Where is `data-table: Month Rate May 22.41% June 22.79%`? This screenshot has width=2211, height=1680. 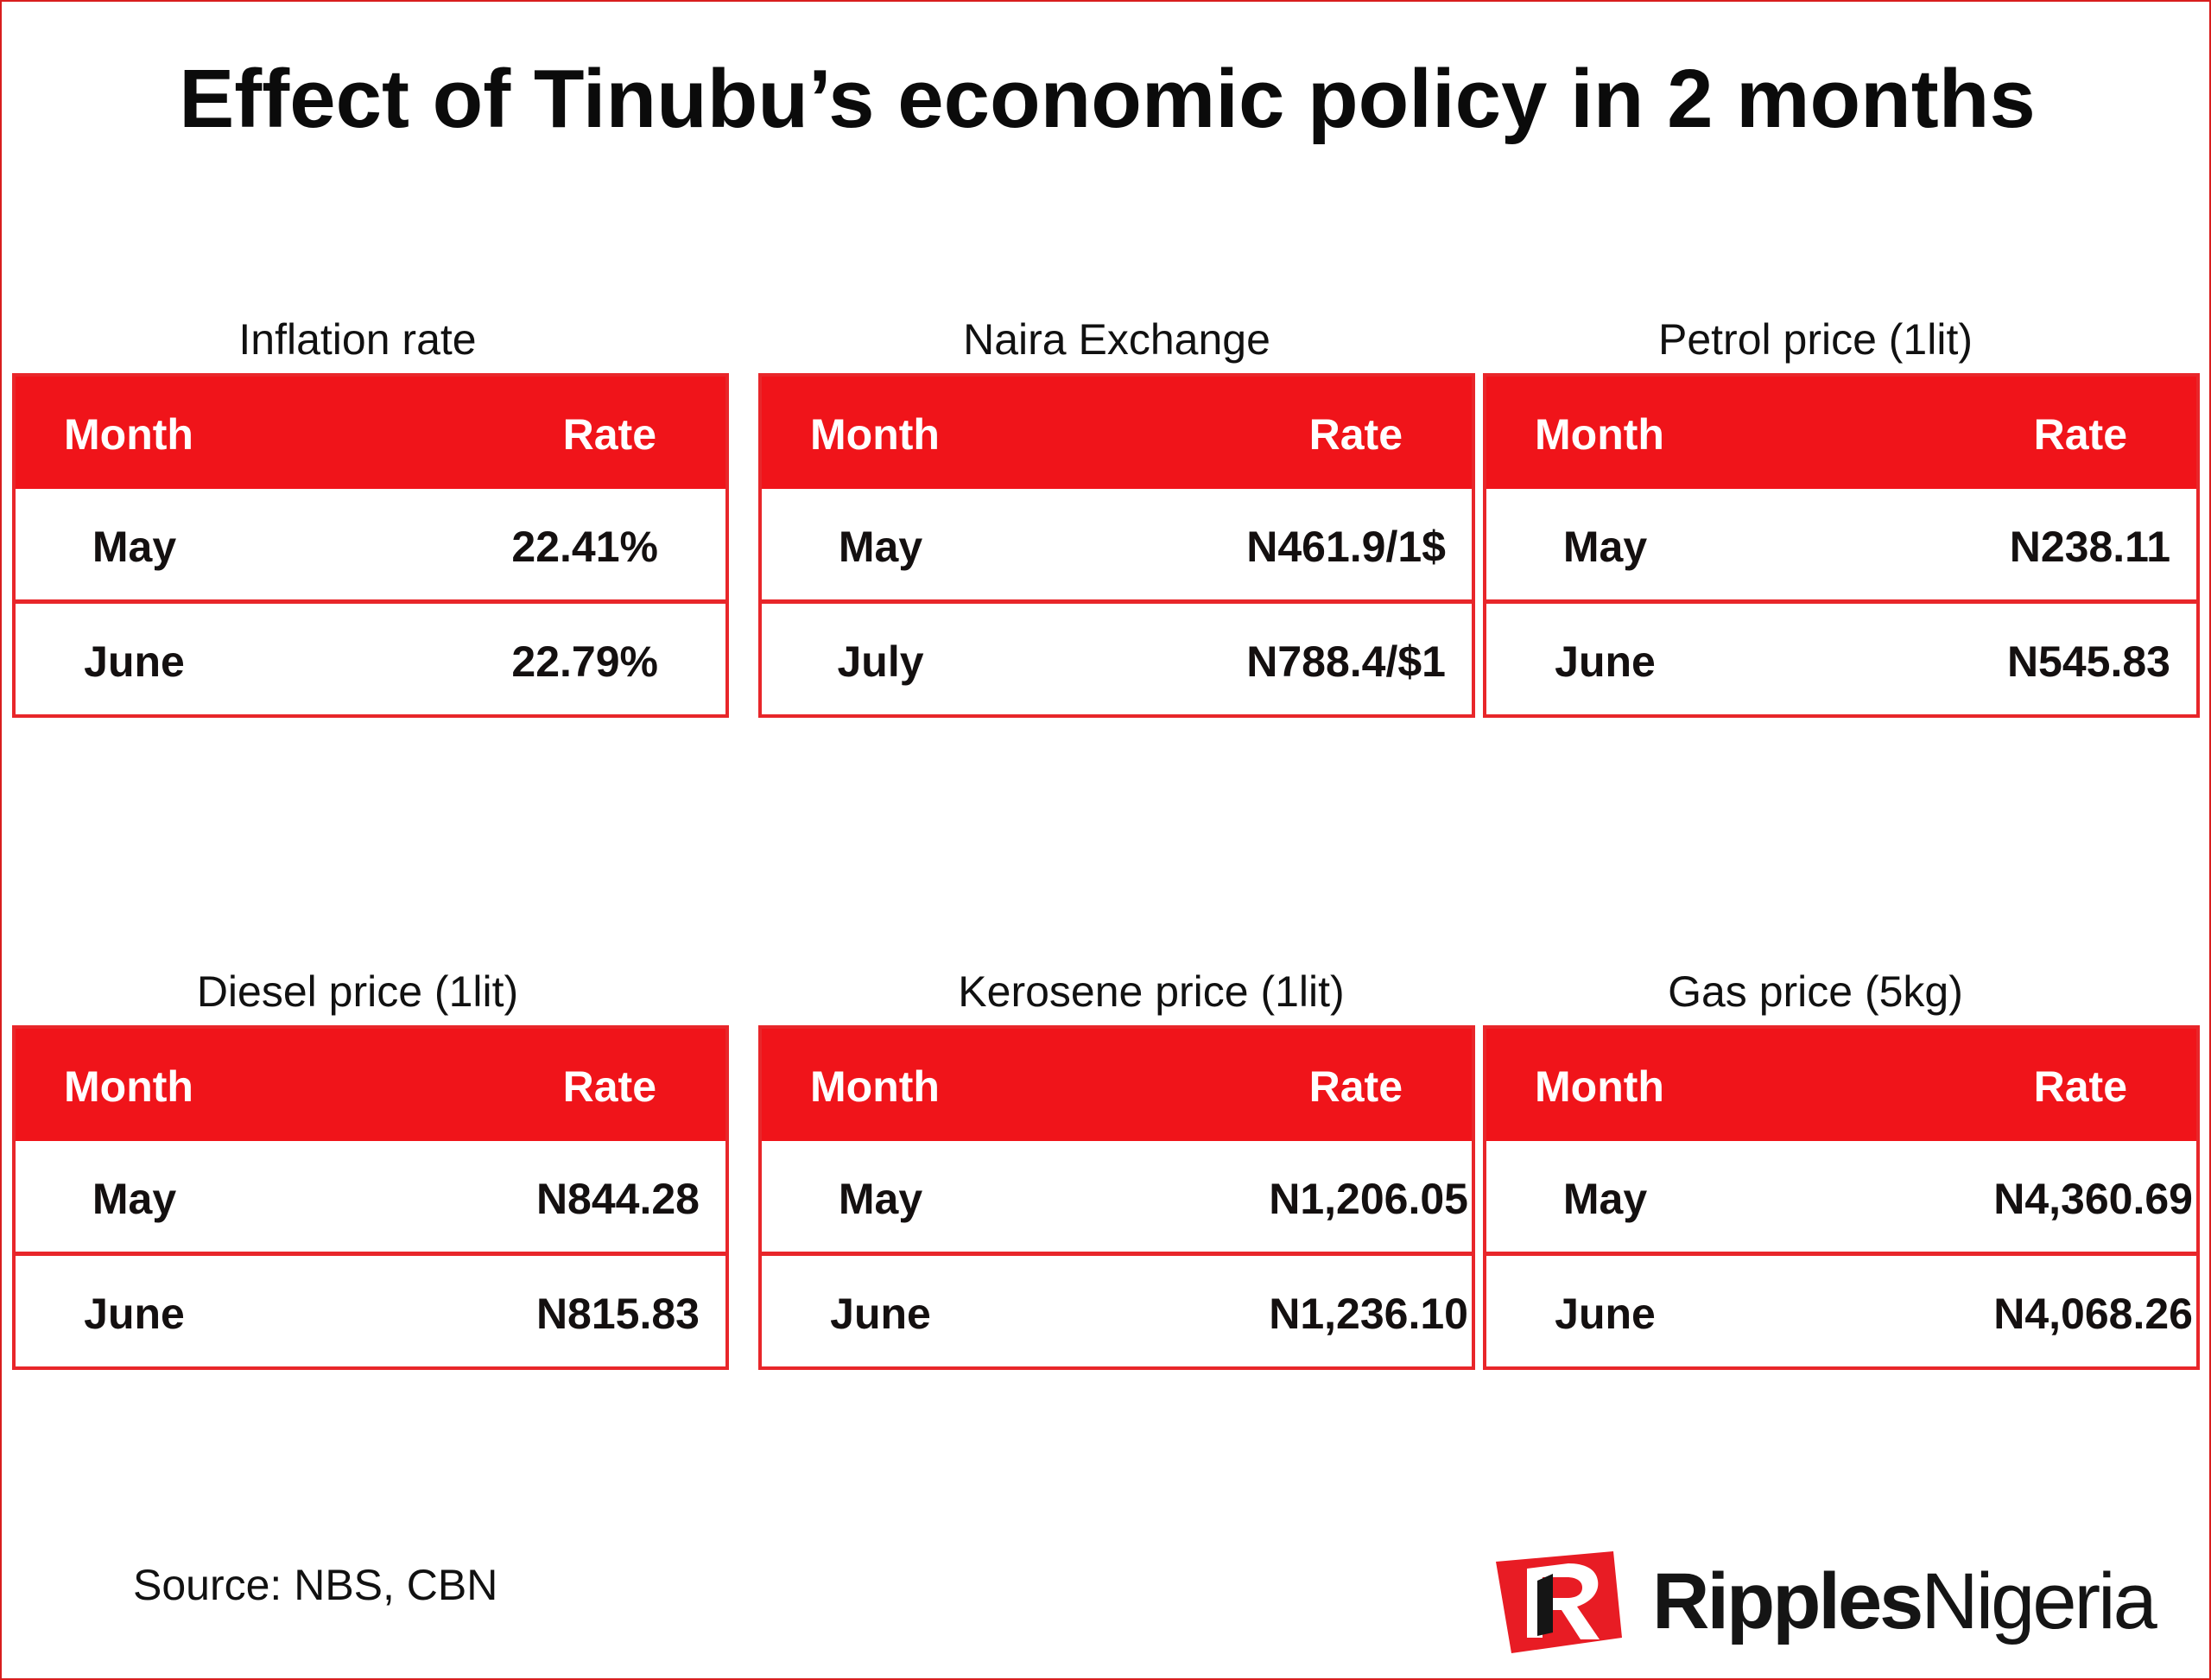 data-table: Month Rate May 22.41% June 22.79% is located at coordinates (370, 545).